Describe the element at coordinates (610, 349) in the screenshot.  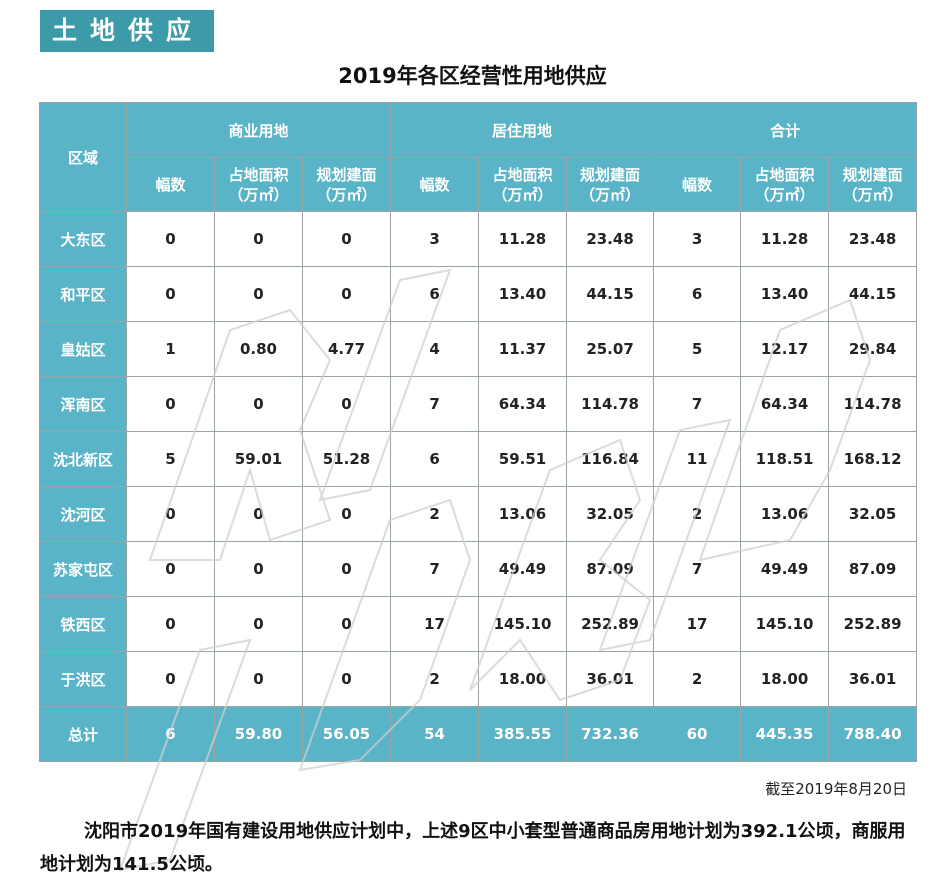
I see `value-cell: 25.07` at that location.